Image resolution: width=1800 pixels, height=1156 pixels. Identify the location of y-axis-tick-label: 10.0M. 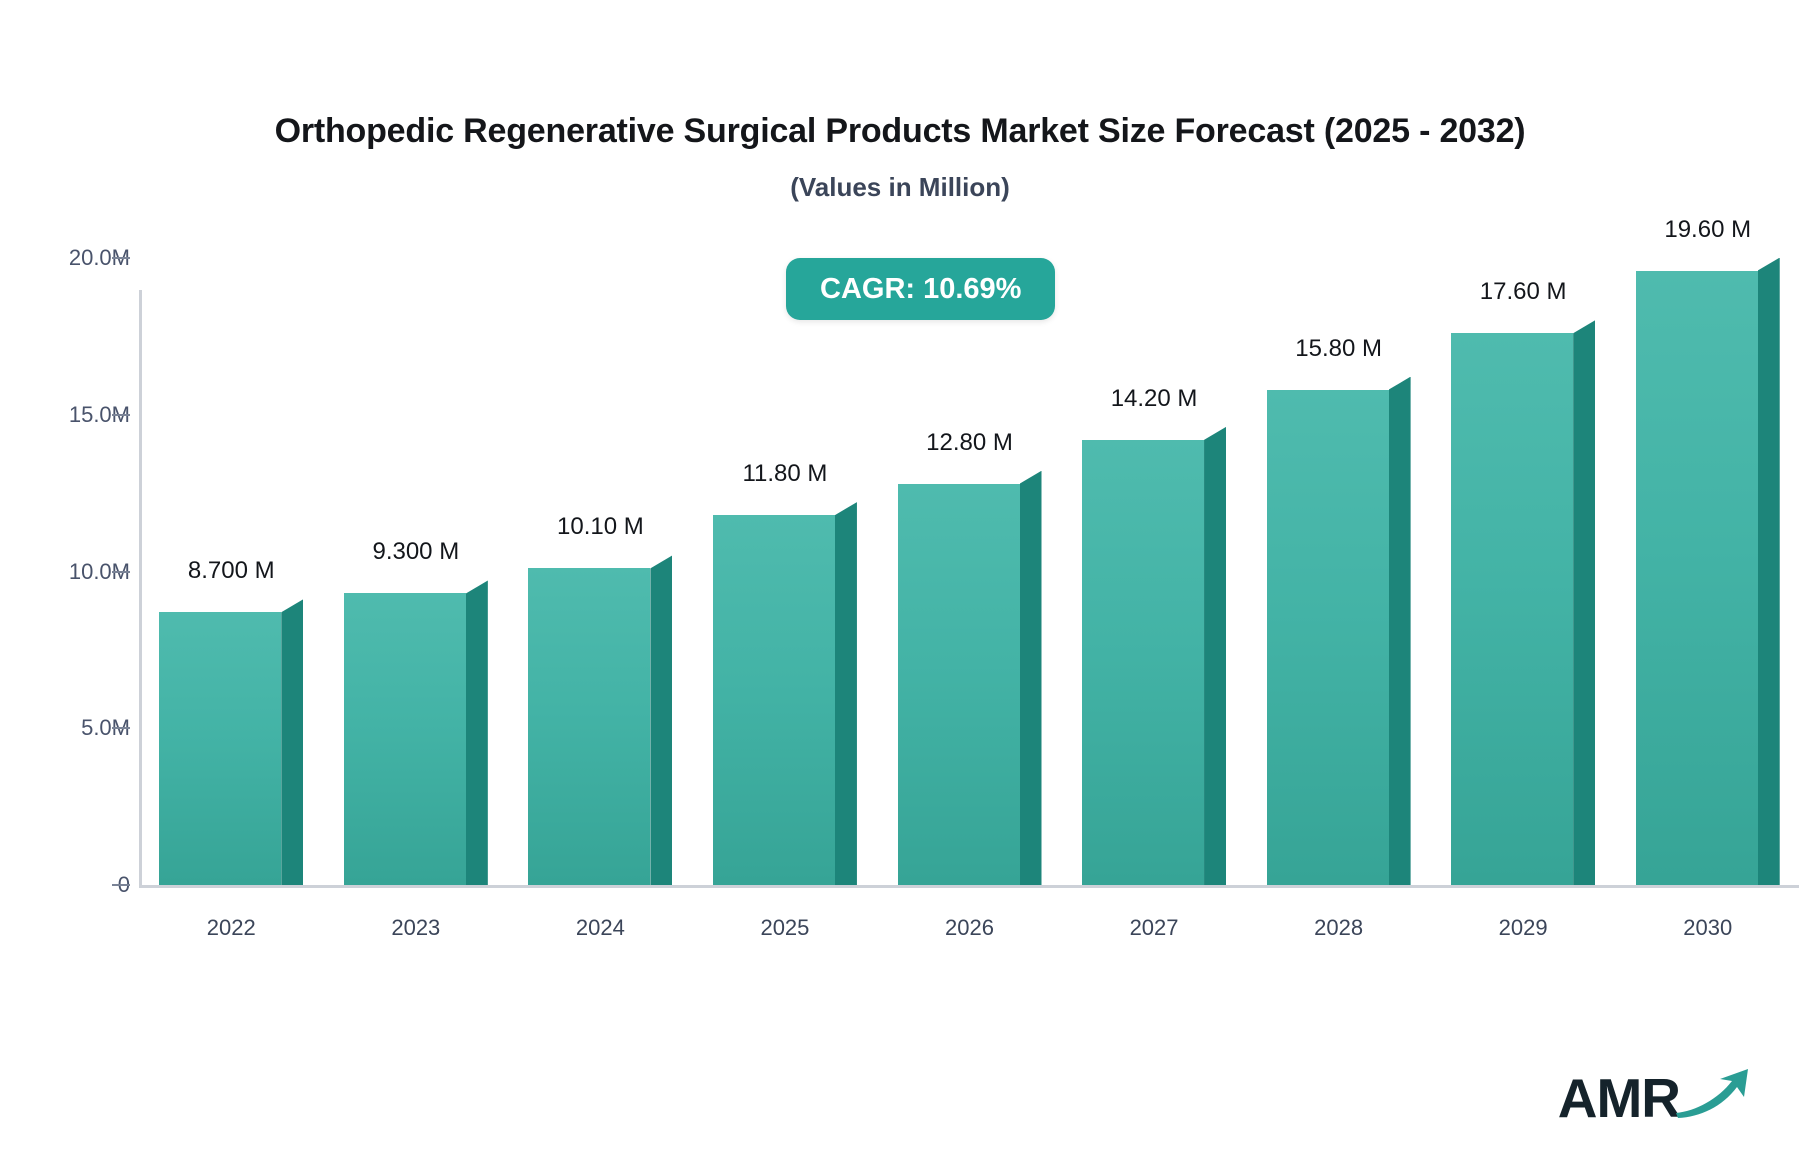
(99, 571).